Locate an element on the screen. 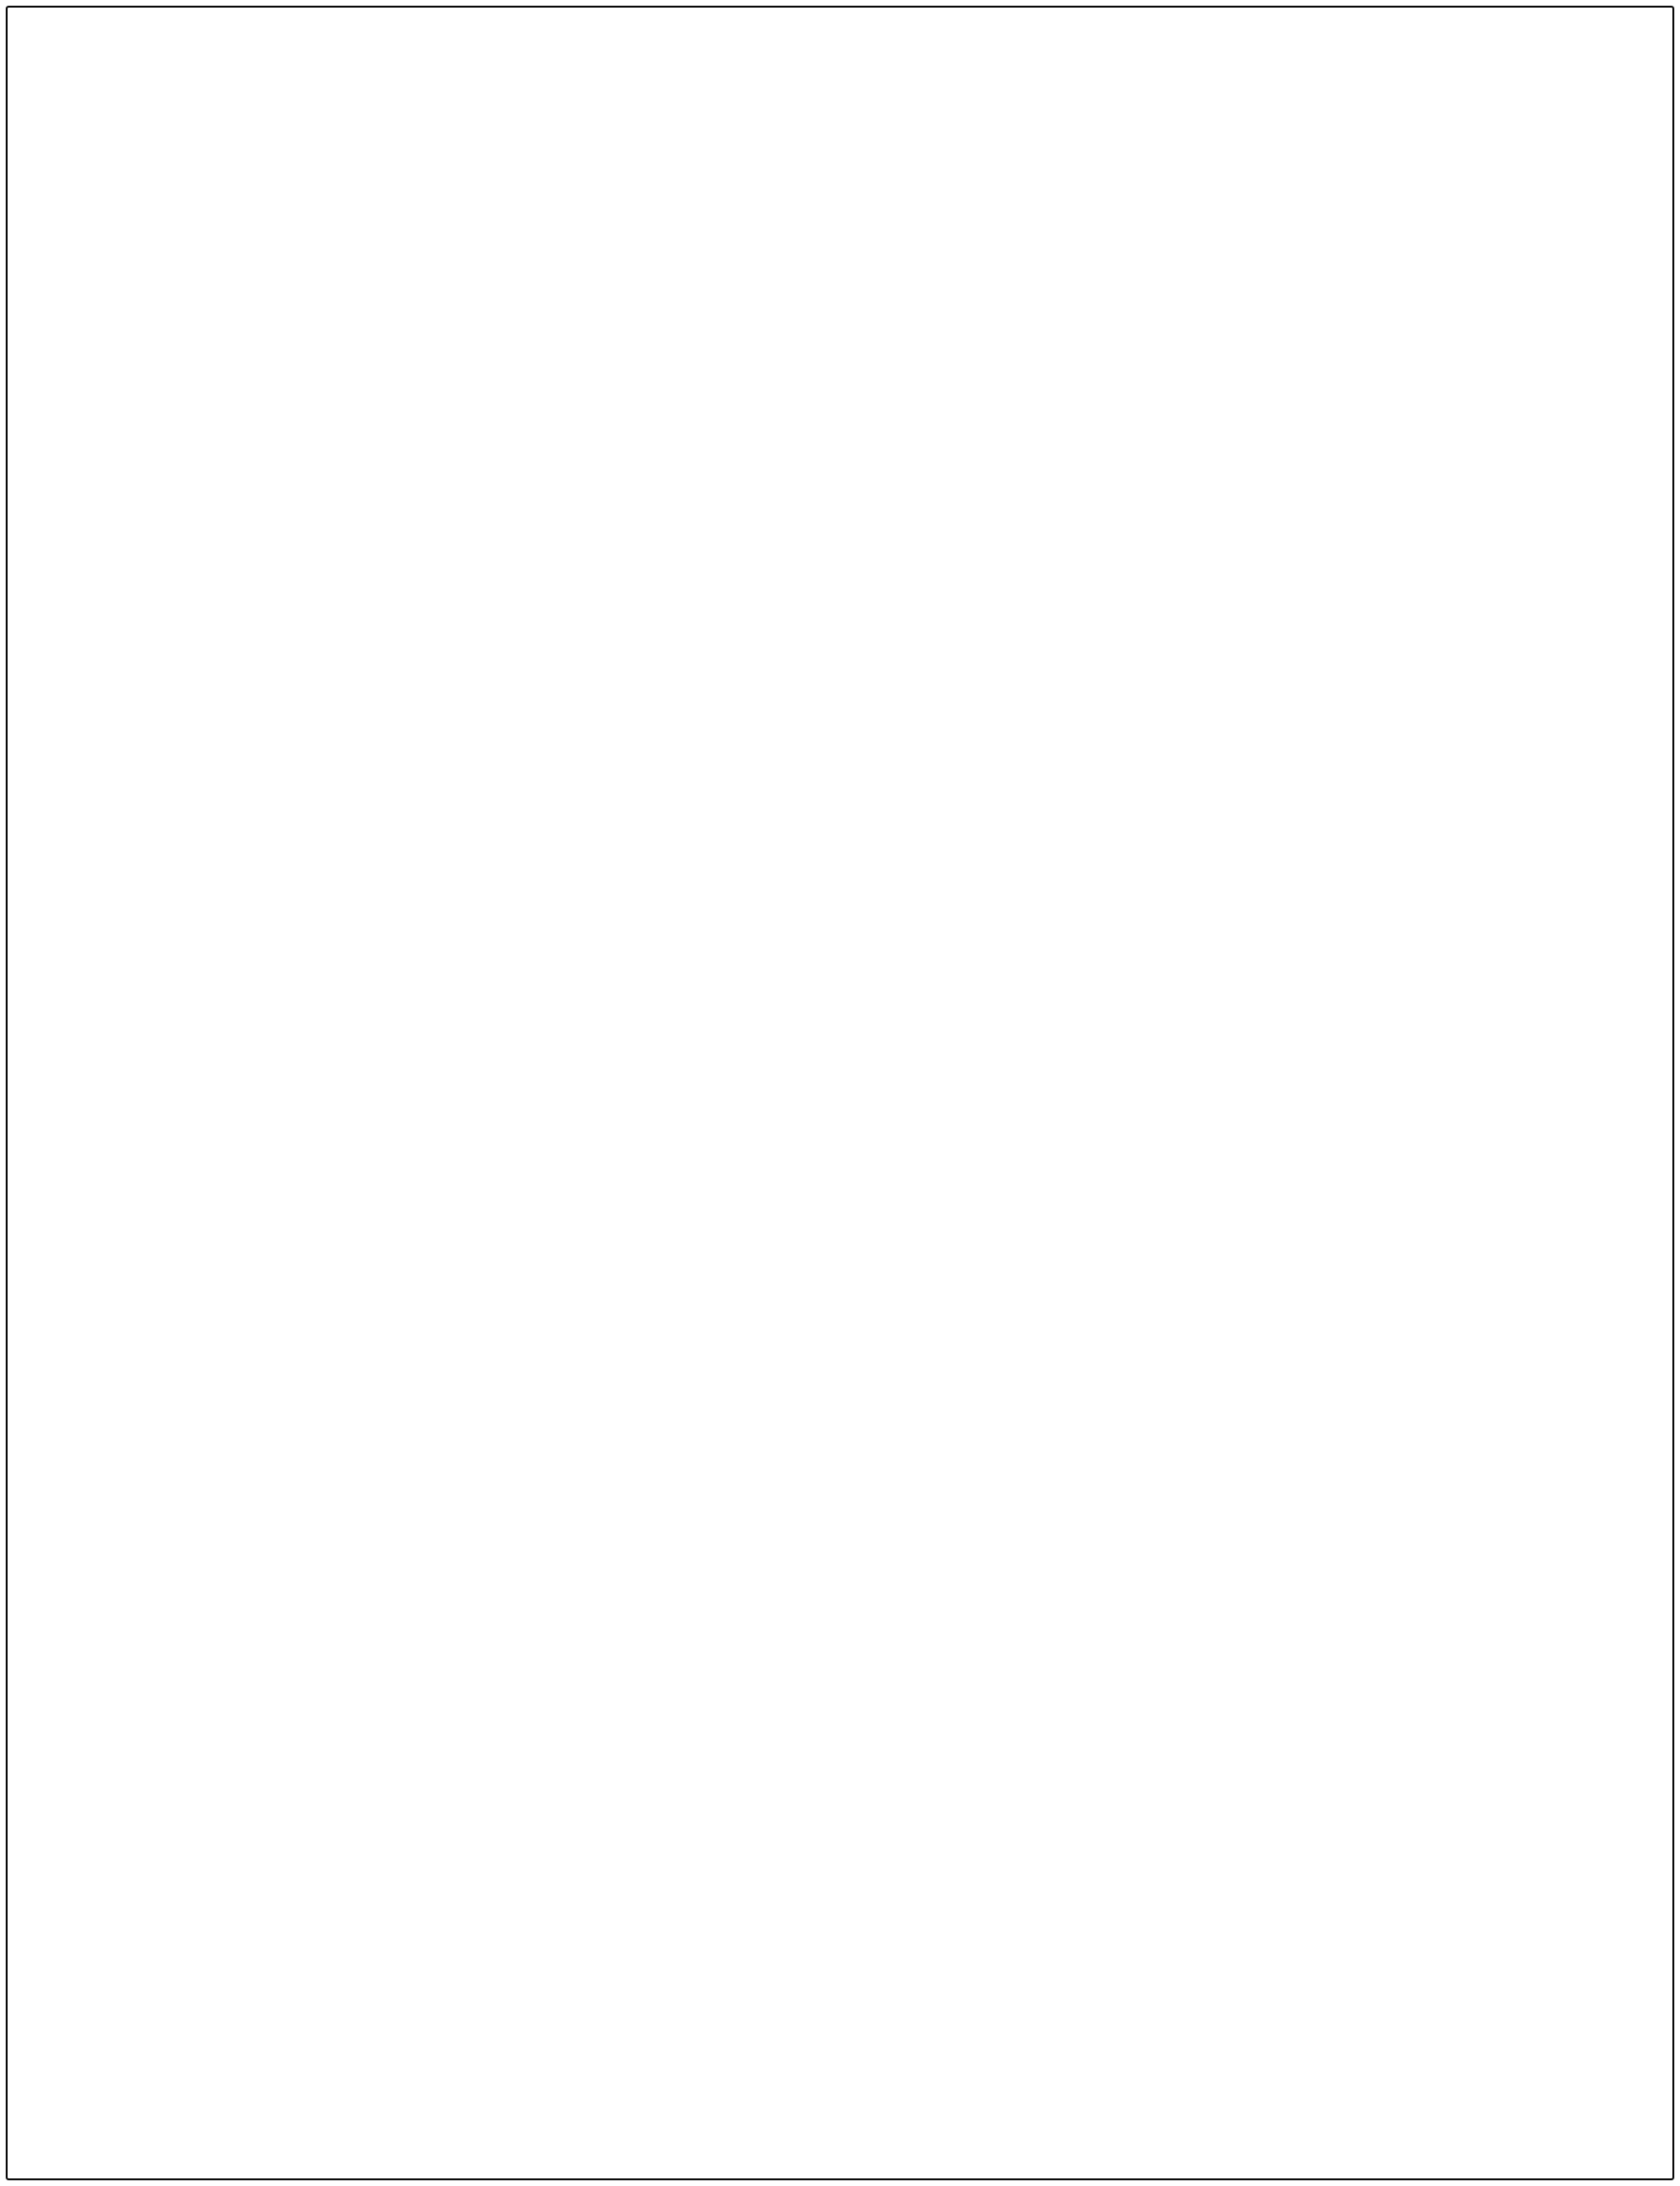 This screenshot has height=2186, width=1680. chart-cd8-tem-counts is located at coordinates (449, 1887).